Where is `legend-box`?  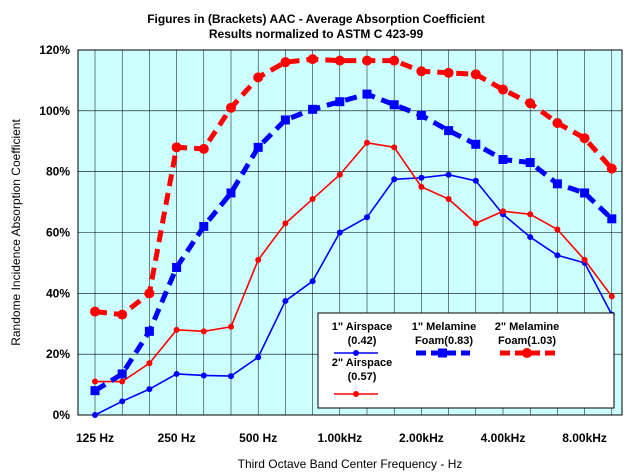 legend-box is located at coordinates (466, 360).